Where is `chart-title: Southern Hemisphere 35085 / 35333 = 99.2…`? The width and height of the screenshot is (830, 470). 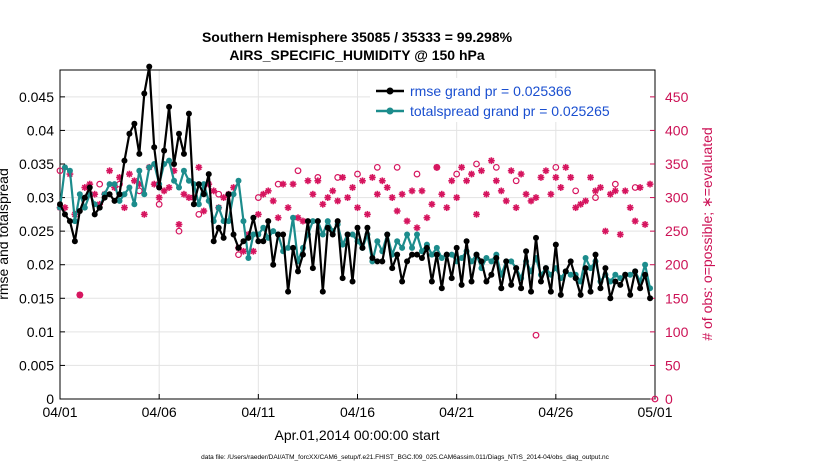 chart-title: Southern Hemisphere 35085 / 35333 = 99.2… is located at coordinates (357, 37).